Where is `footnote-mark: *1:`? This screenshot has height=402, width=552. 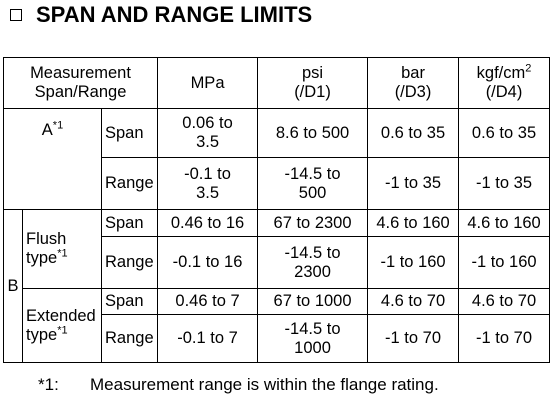 footnote-mark: *1: is located at coordinates (48, 384).